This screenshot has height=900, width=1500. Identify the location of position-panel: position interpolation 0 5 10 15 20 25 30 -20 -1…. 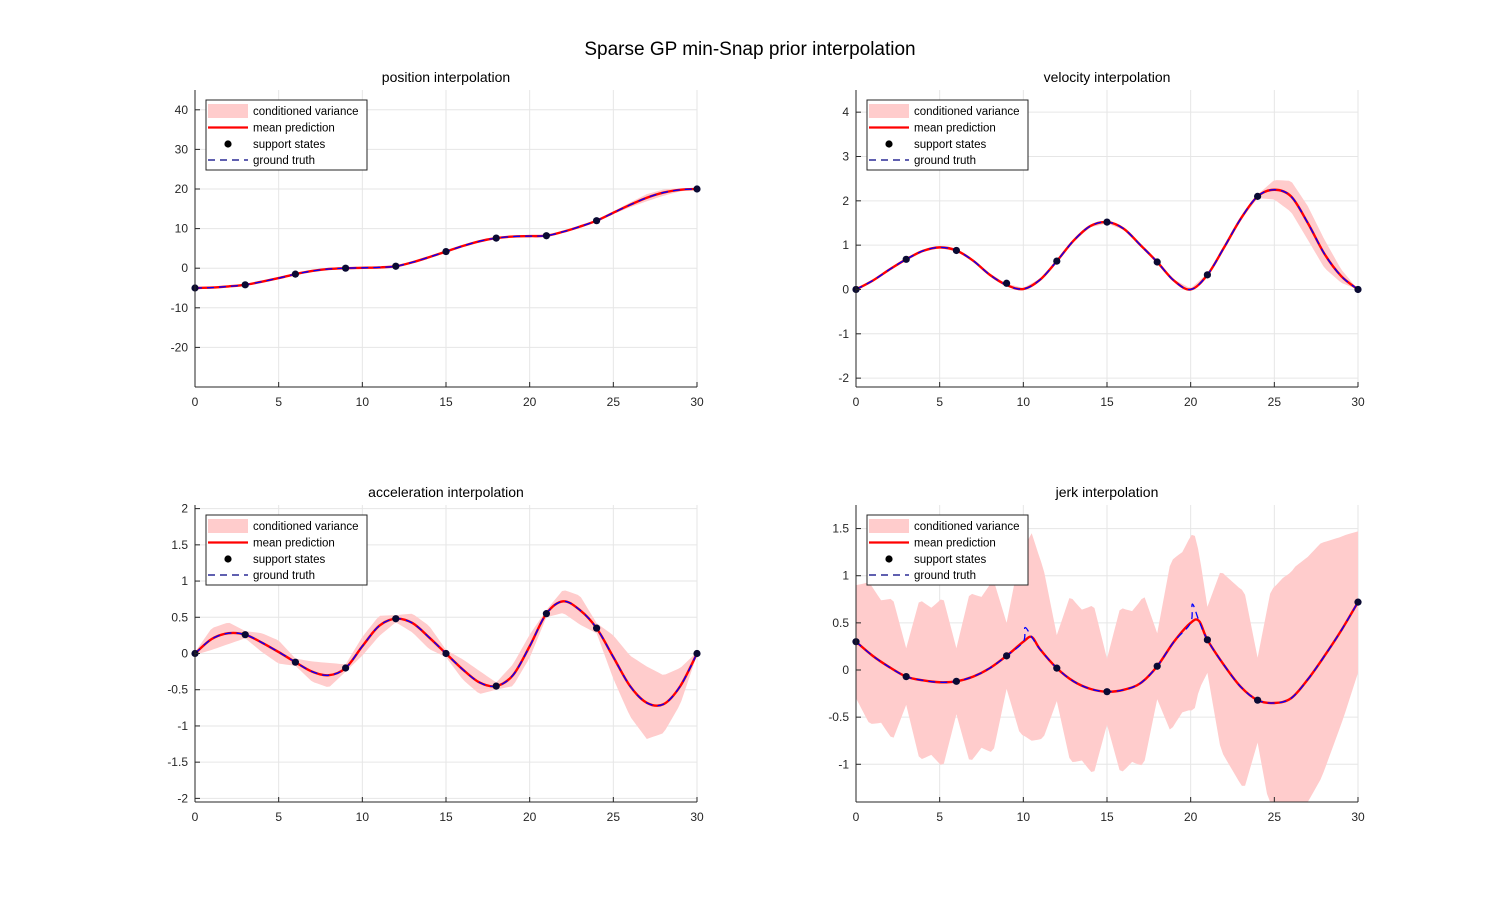
(437, 239).